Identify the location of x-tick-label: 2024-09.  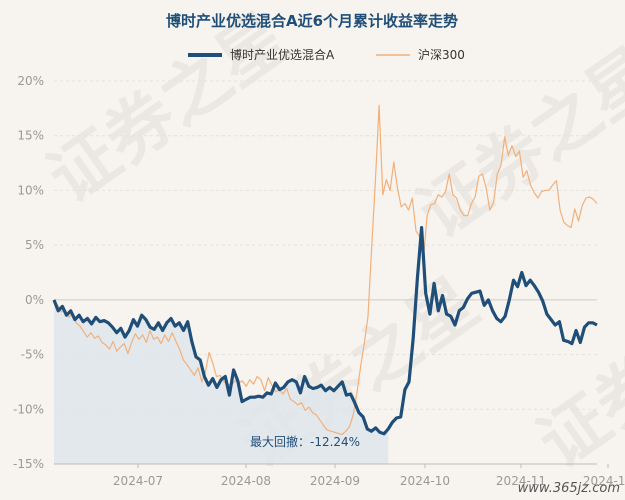
(335, 481).